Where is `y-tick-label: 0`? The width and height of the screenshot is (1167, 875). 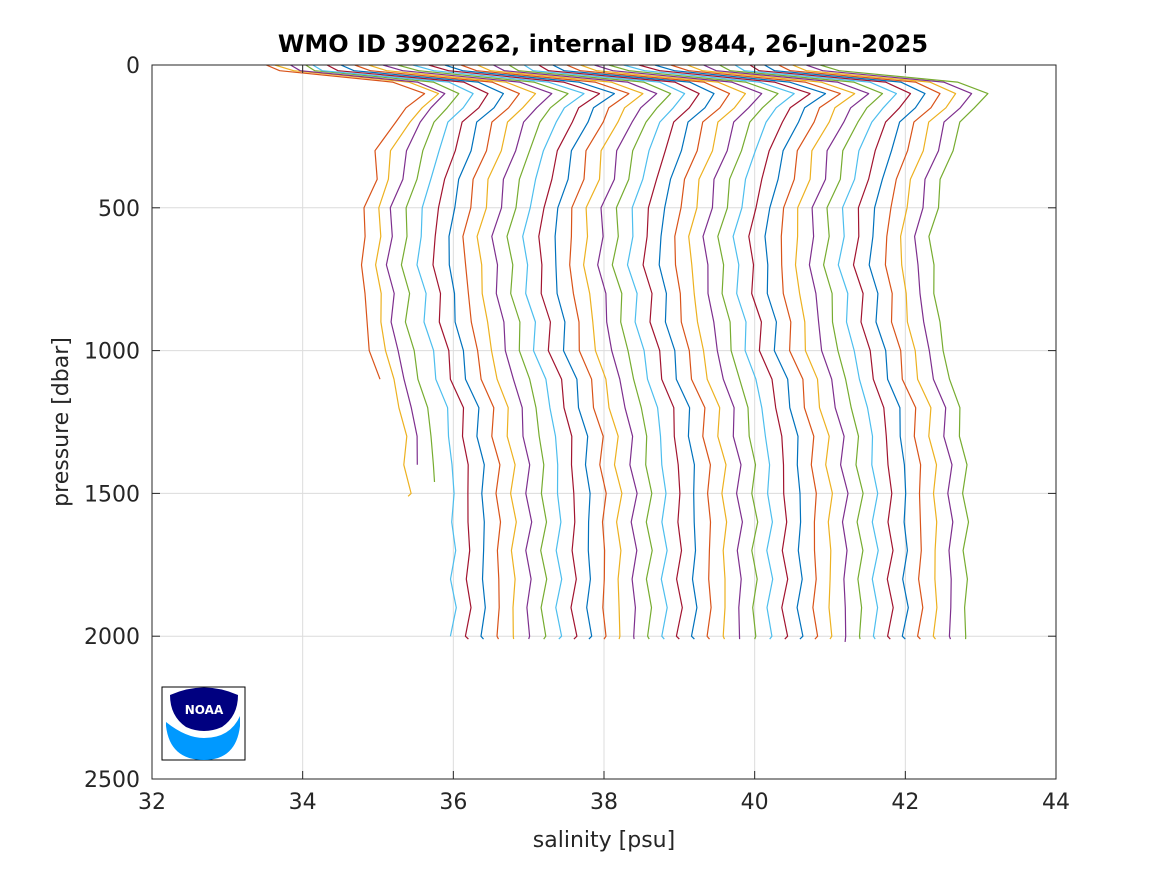 y-tick-label: 0 is located at coordinates (133, 66).